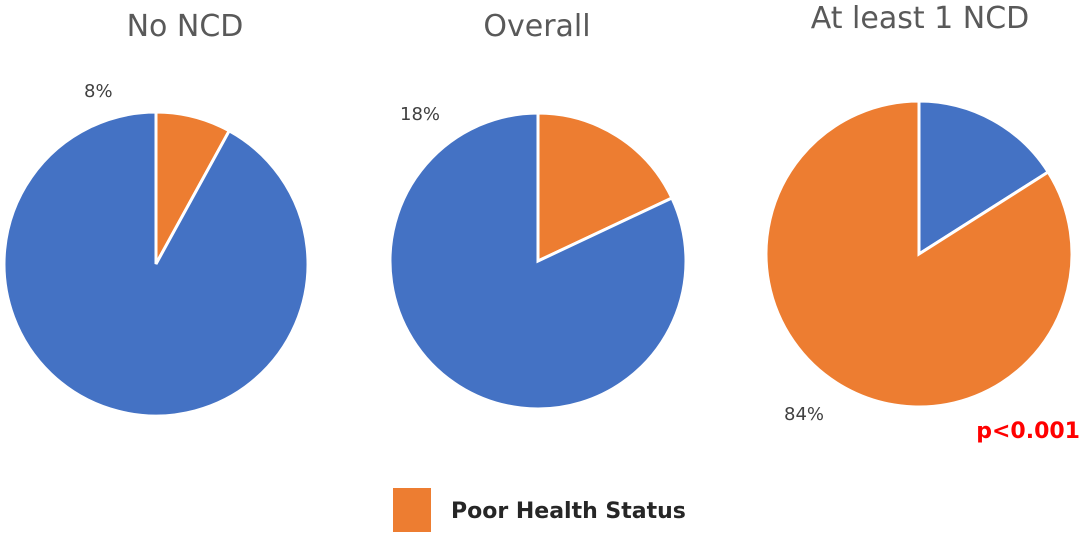  What do you see at coordinates (536, 26) in the screenshot?
I see `chart-title-overall: Overall` at bounding box center [536, 26].